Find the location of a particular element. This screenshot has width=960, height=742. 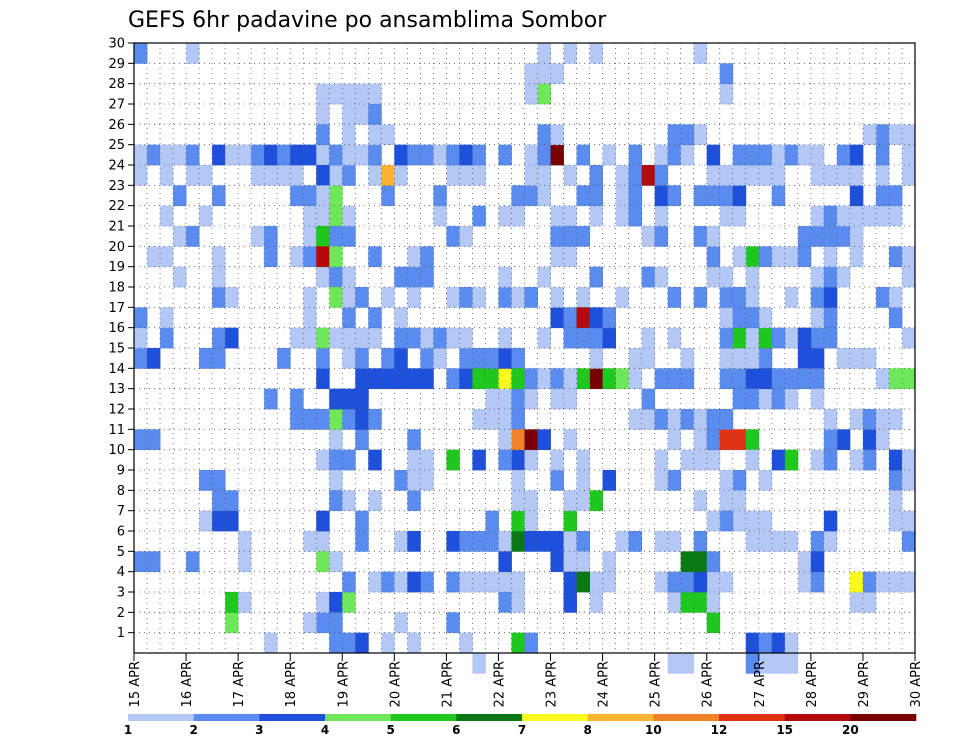

colorbar-label: 4 is located at coordinates (325, 730).